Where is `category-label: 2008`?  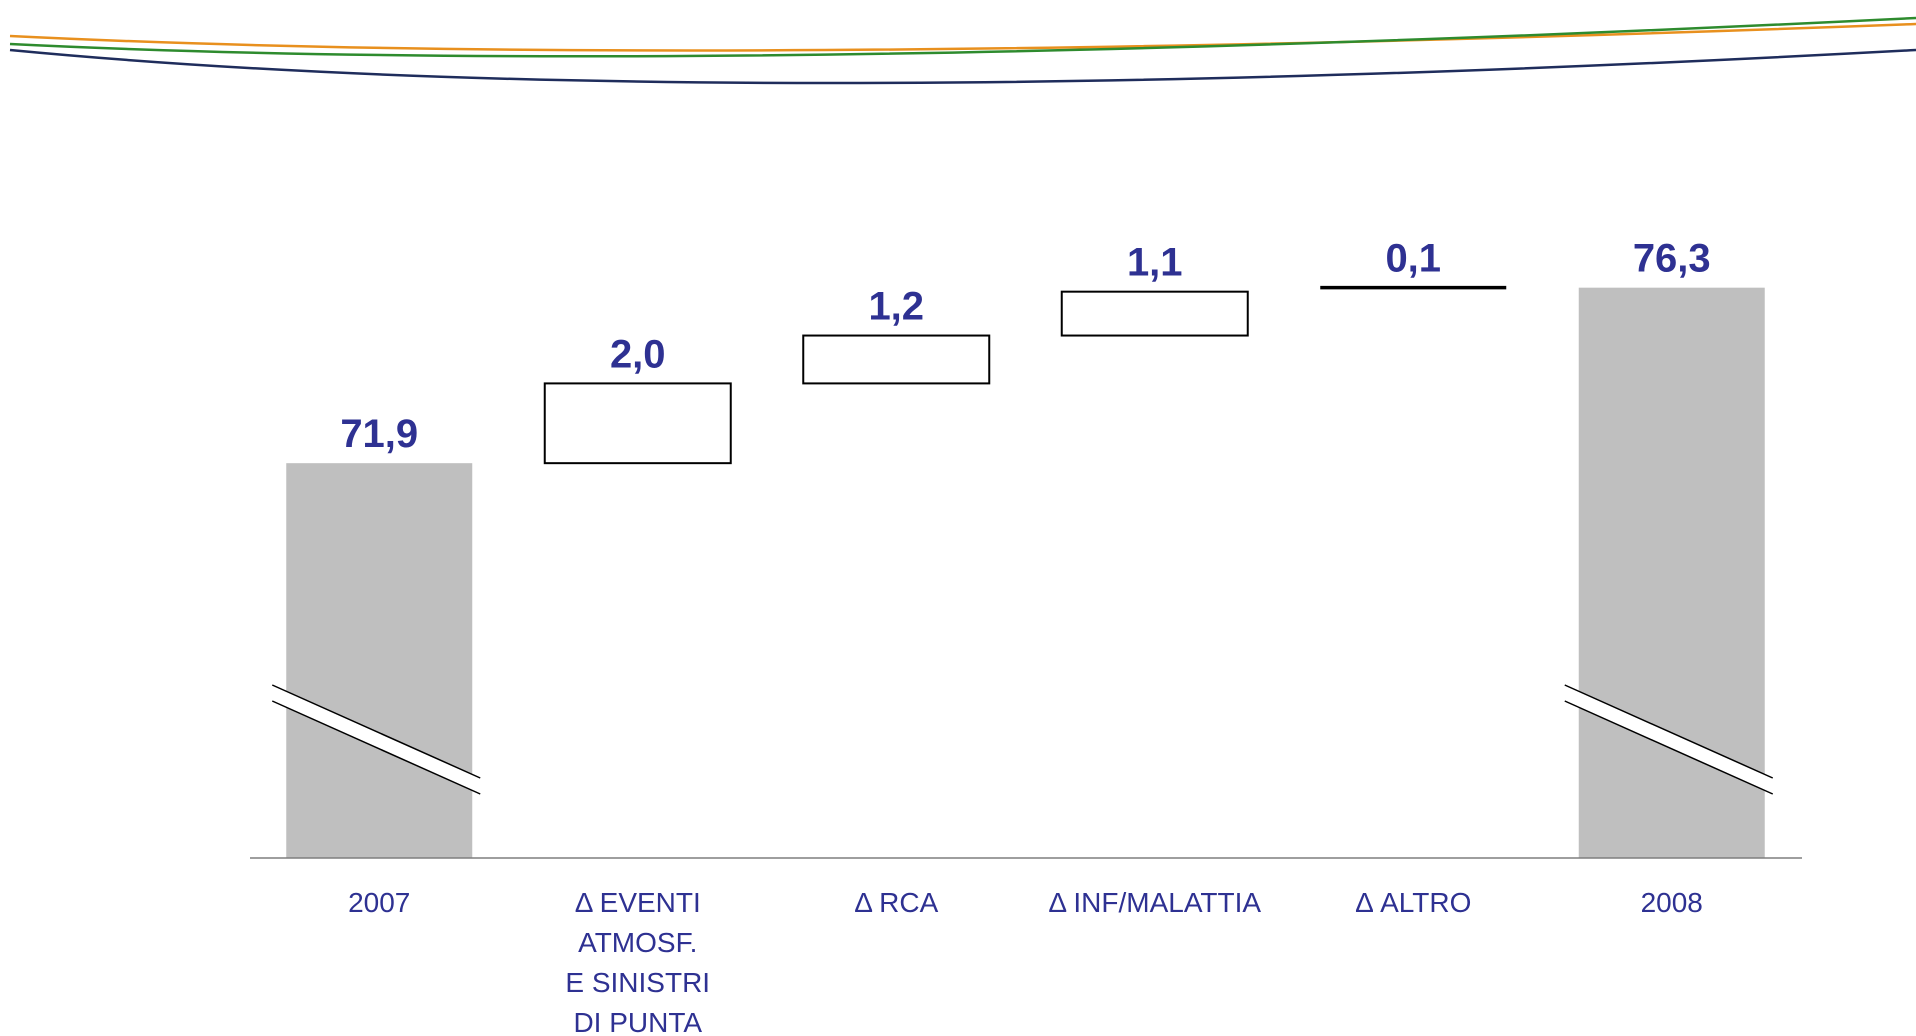
category-label: 2008 is located at coordinates (1672, 902).